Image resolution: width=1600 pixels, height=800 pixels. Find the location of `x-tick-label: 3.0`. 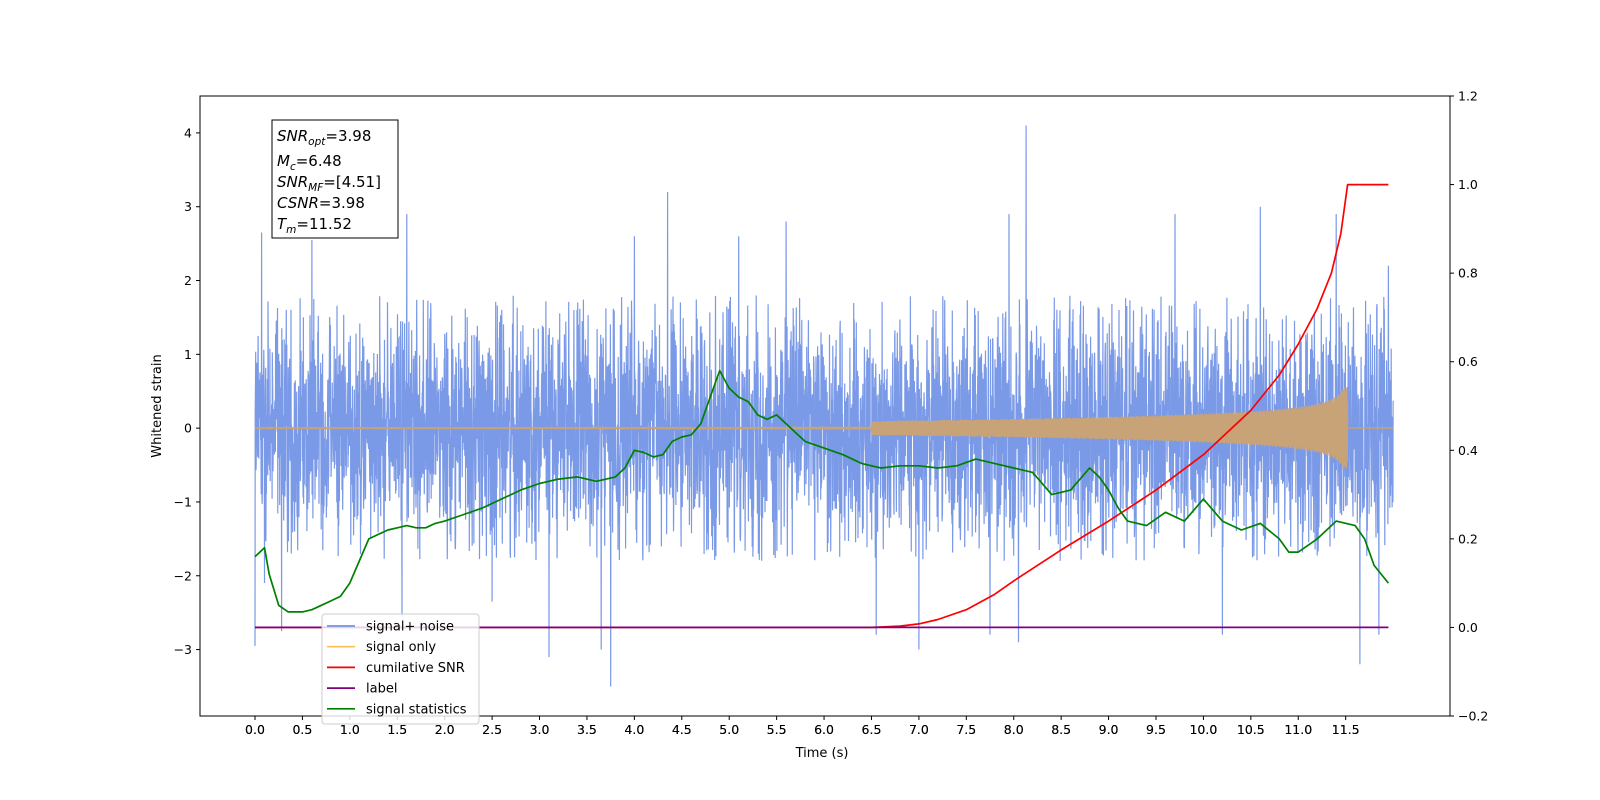

x-tick-label: 3.0 is located at coordinates (540, 729).